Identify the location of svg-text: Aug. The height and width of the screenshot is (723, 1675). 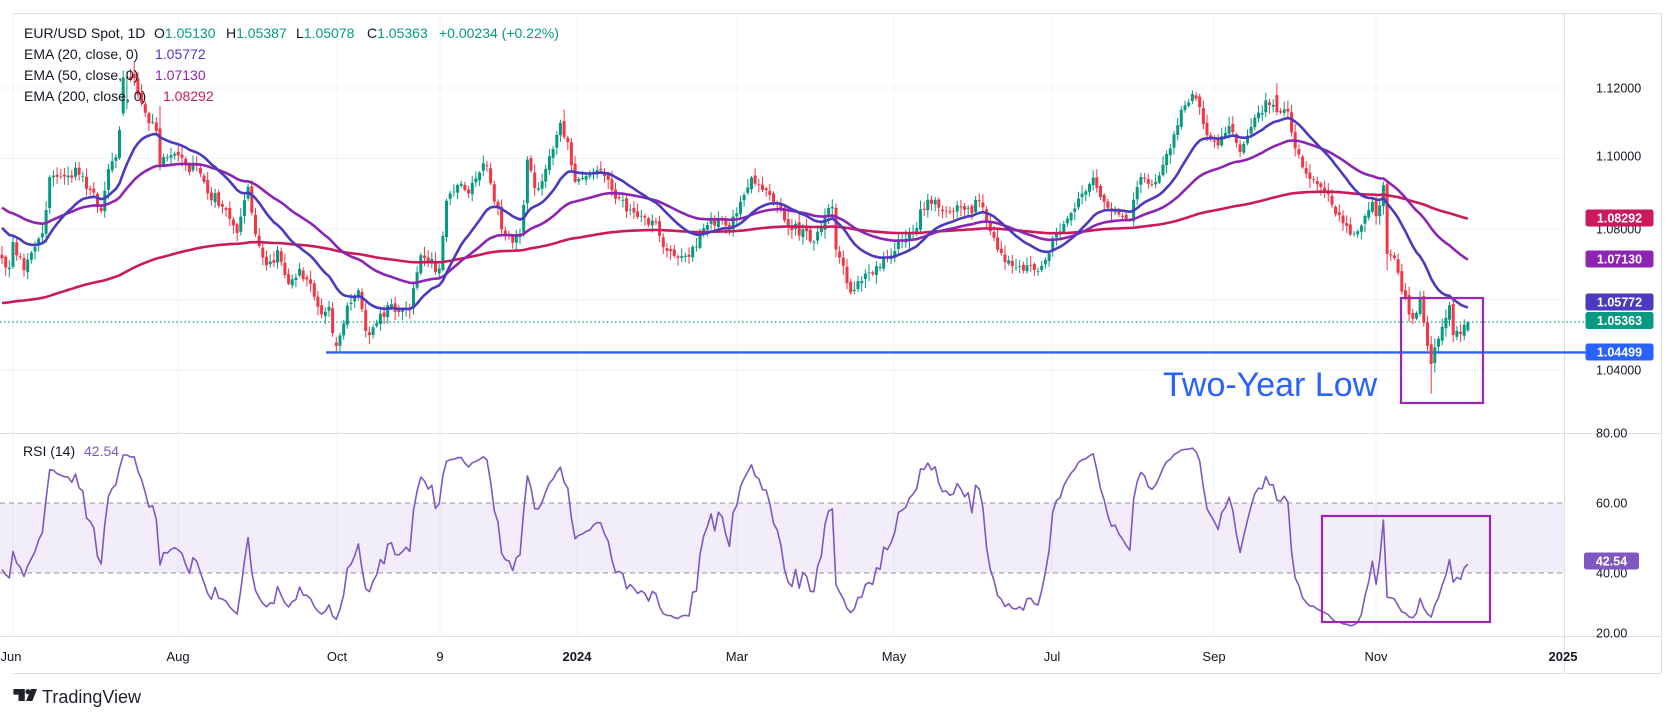
(177, 656).